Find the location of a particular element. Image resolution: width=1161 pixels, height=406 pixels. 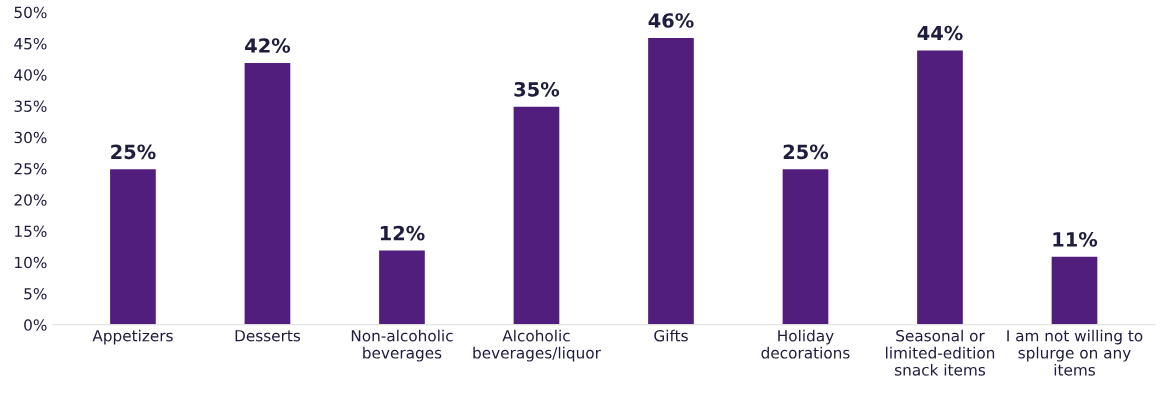

data-label: 12% is located at coordinates (402, 233).